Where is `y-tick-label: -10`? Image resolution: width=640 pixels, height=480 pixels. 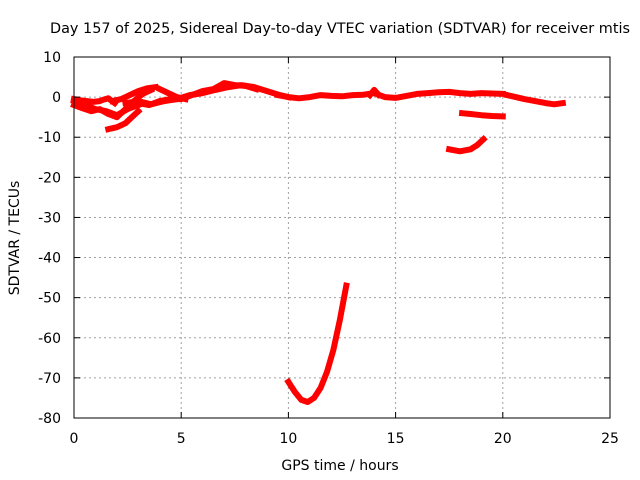 y-tick-label: -10 is located at coordinates (49, 138).